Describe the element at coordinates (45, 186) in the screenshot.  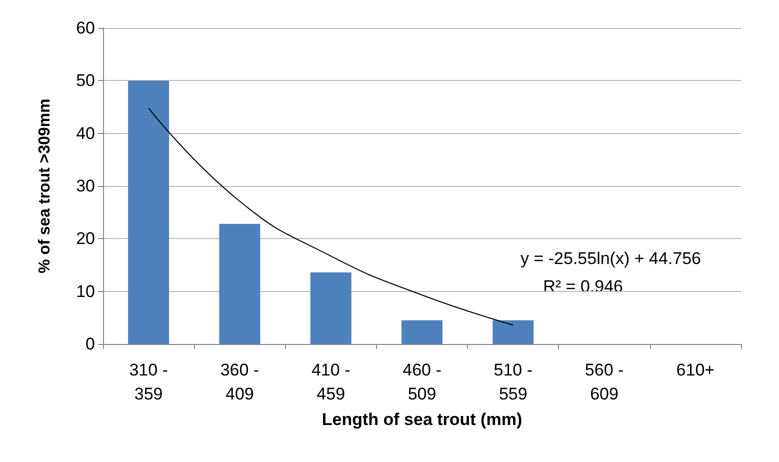
I see `y-axis-title: % of sea trout >309mm` at that location.